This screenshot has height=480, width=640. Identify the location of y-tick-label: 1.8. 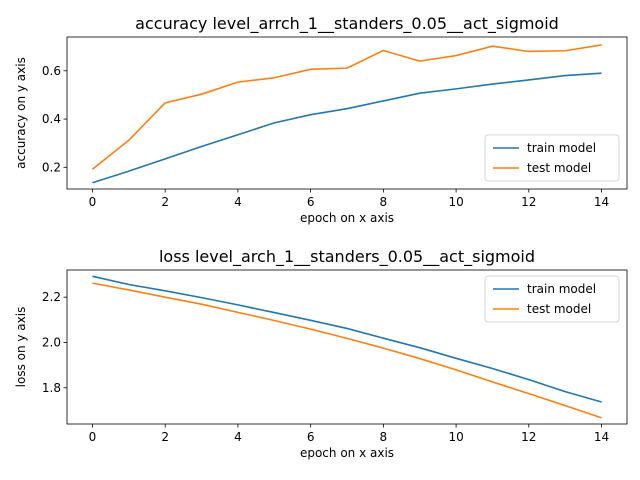
(51, 388).